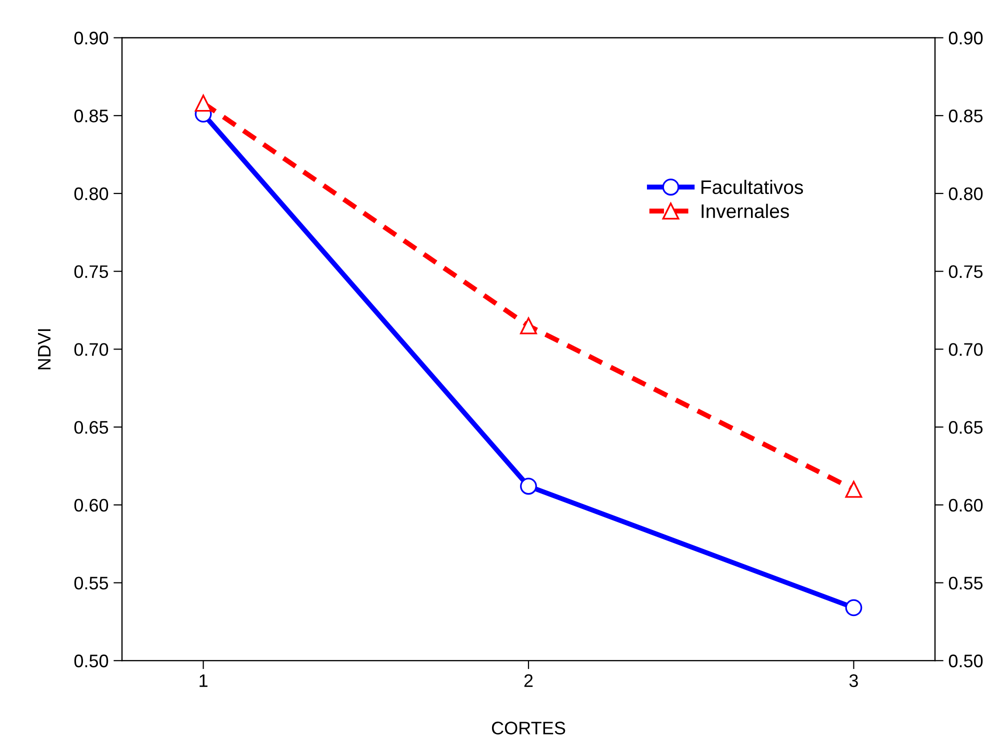 The width and height of the screenshot is (1000, 755). What do you see at coordinates (91, 583) in the screenshot?
I see `y-tick-label: 0.55` at bounding box center [91, 583].